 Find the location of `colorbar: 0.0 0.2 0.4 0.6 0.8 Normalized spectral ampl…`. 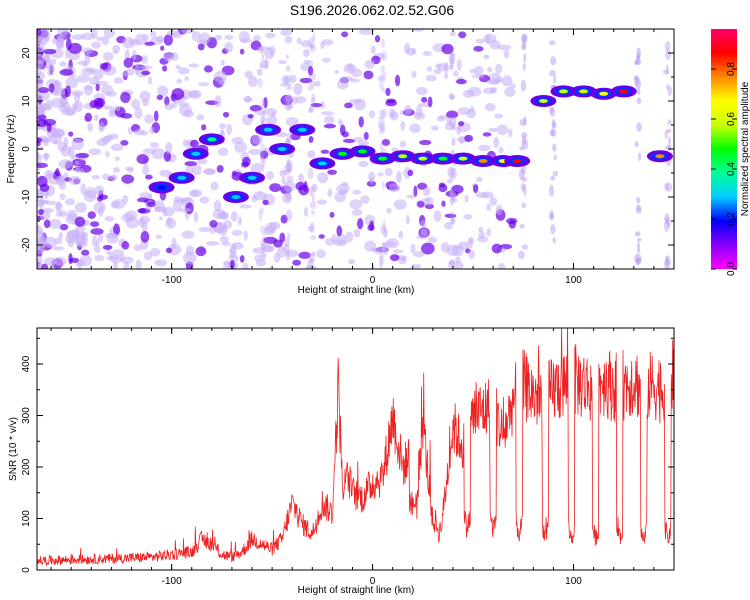

colorbar: 0.0 0.2 0.4 0.6 0.8 Normalized spectral ampl… is located at coordinates (730, 152).